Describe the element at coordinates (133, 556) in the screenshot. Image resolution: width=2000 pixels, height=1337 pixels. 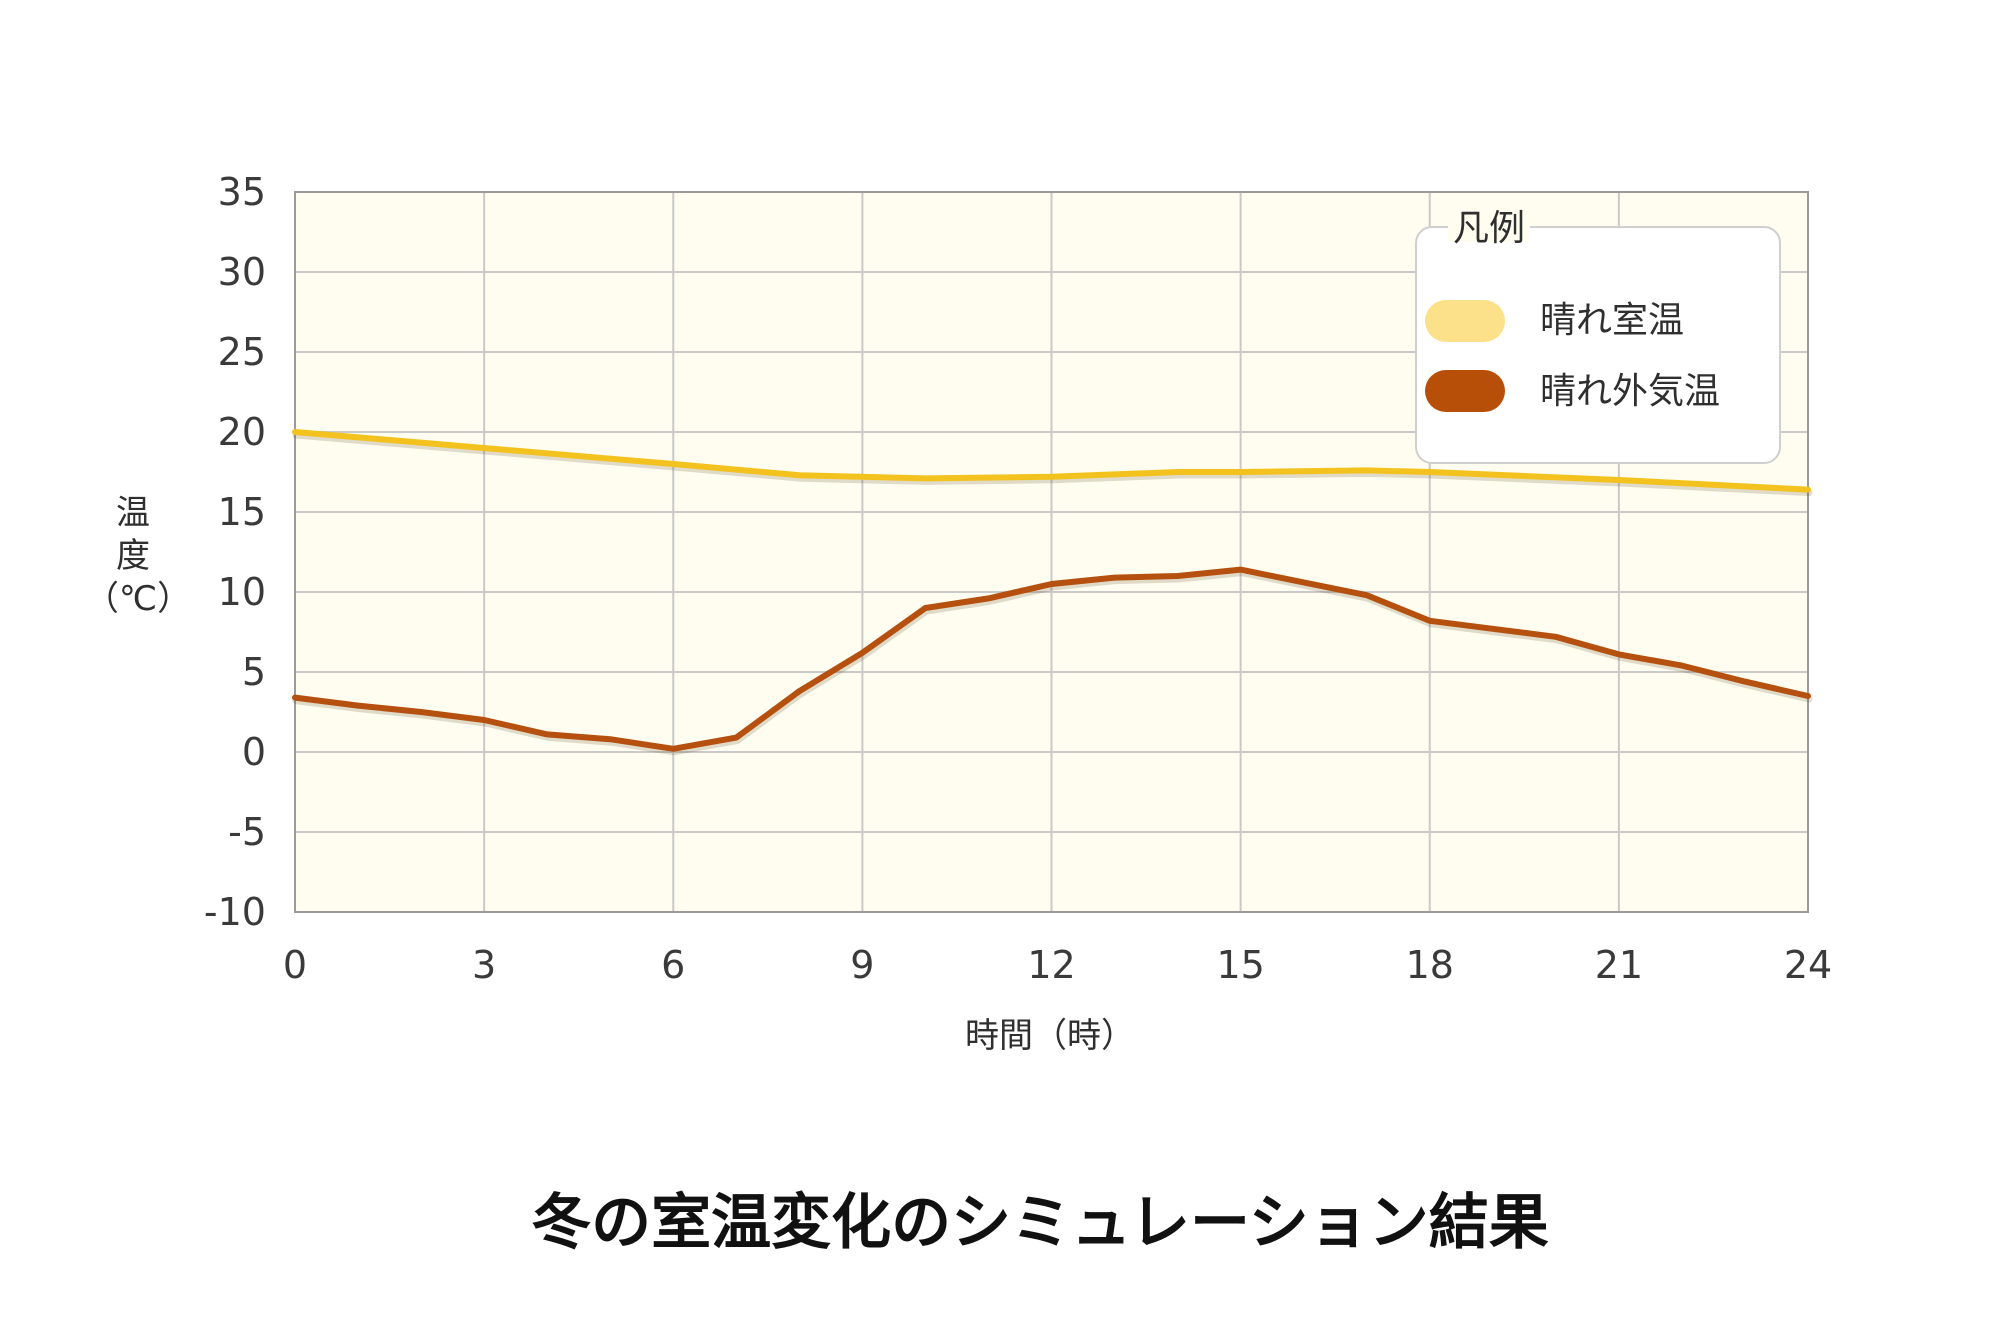
I see `y-axis-label-line-2: 度` at that location.